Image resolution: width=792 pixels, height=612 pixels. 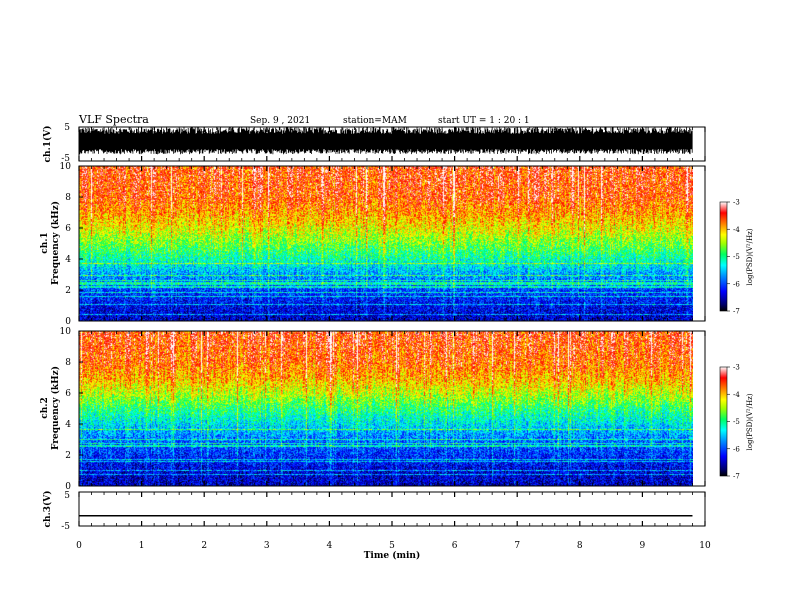 I want to click on ch1-spec-yticks: 0 2 4 6 8 10, so click(x=71, y=244).